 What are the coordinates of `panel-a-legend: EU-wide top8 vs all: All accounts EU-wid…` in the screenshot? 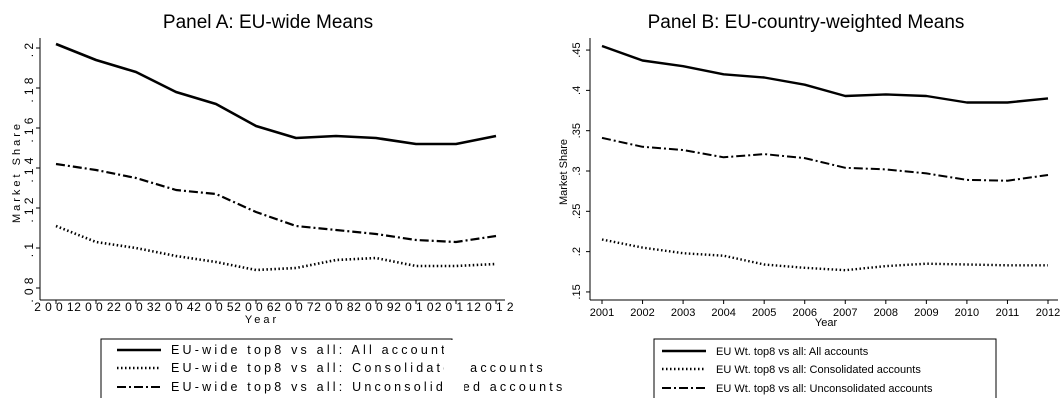 It's located at (332, 370).